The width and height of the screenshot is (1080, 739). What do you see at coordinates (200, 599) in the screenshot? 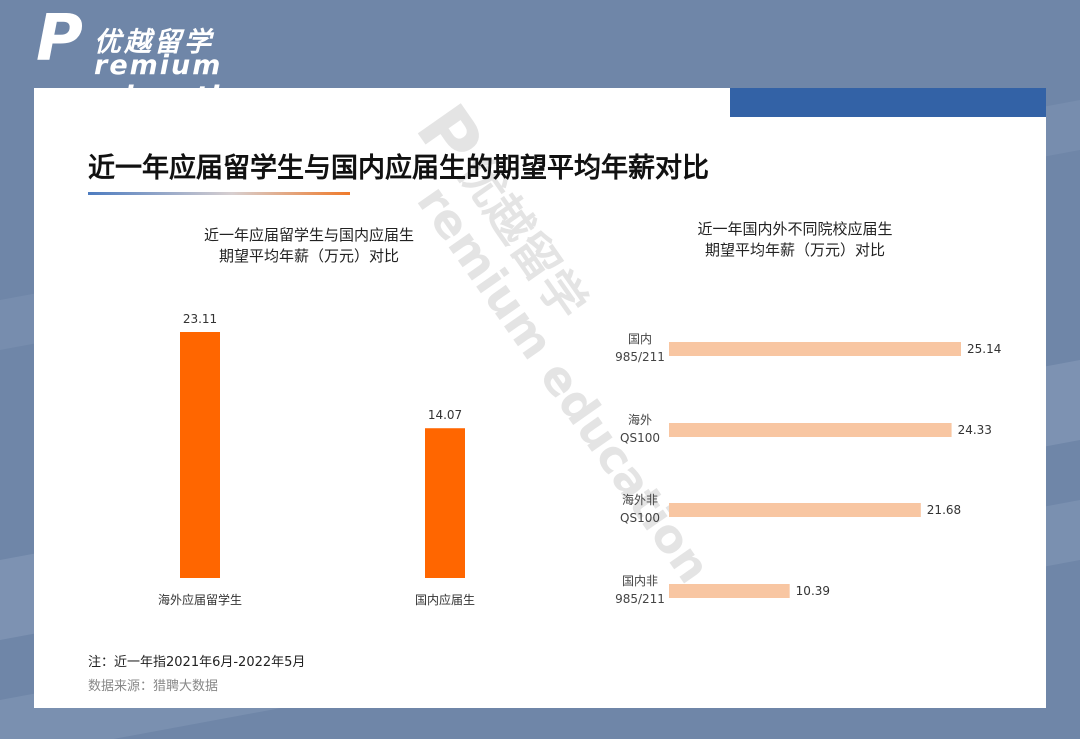
I see `category-label-1: 海外应届留学生` at bounding box center [200, 599].